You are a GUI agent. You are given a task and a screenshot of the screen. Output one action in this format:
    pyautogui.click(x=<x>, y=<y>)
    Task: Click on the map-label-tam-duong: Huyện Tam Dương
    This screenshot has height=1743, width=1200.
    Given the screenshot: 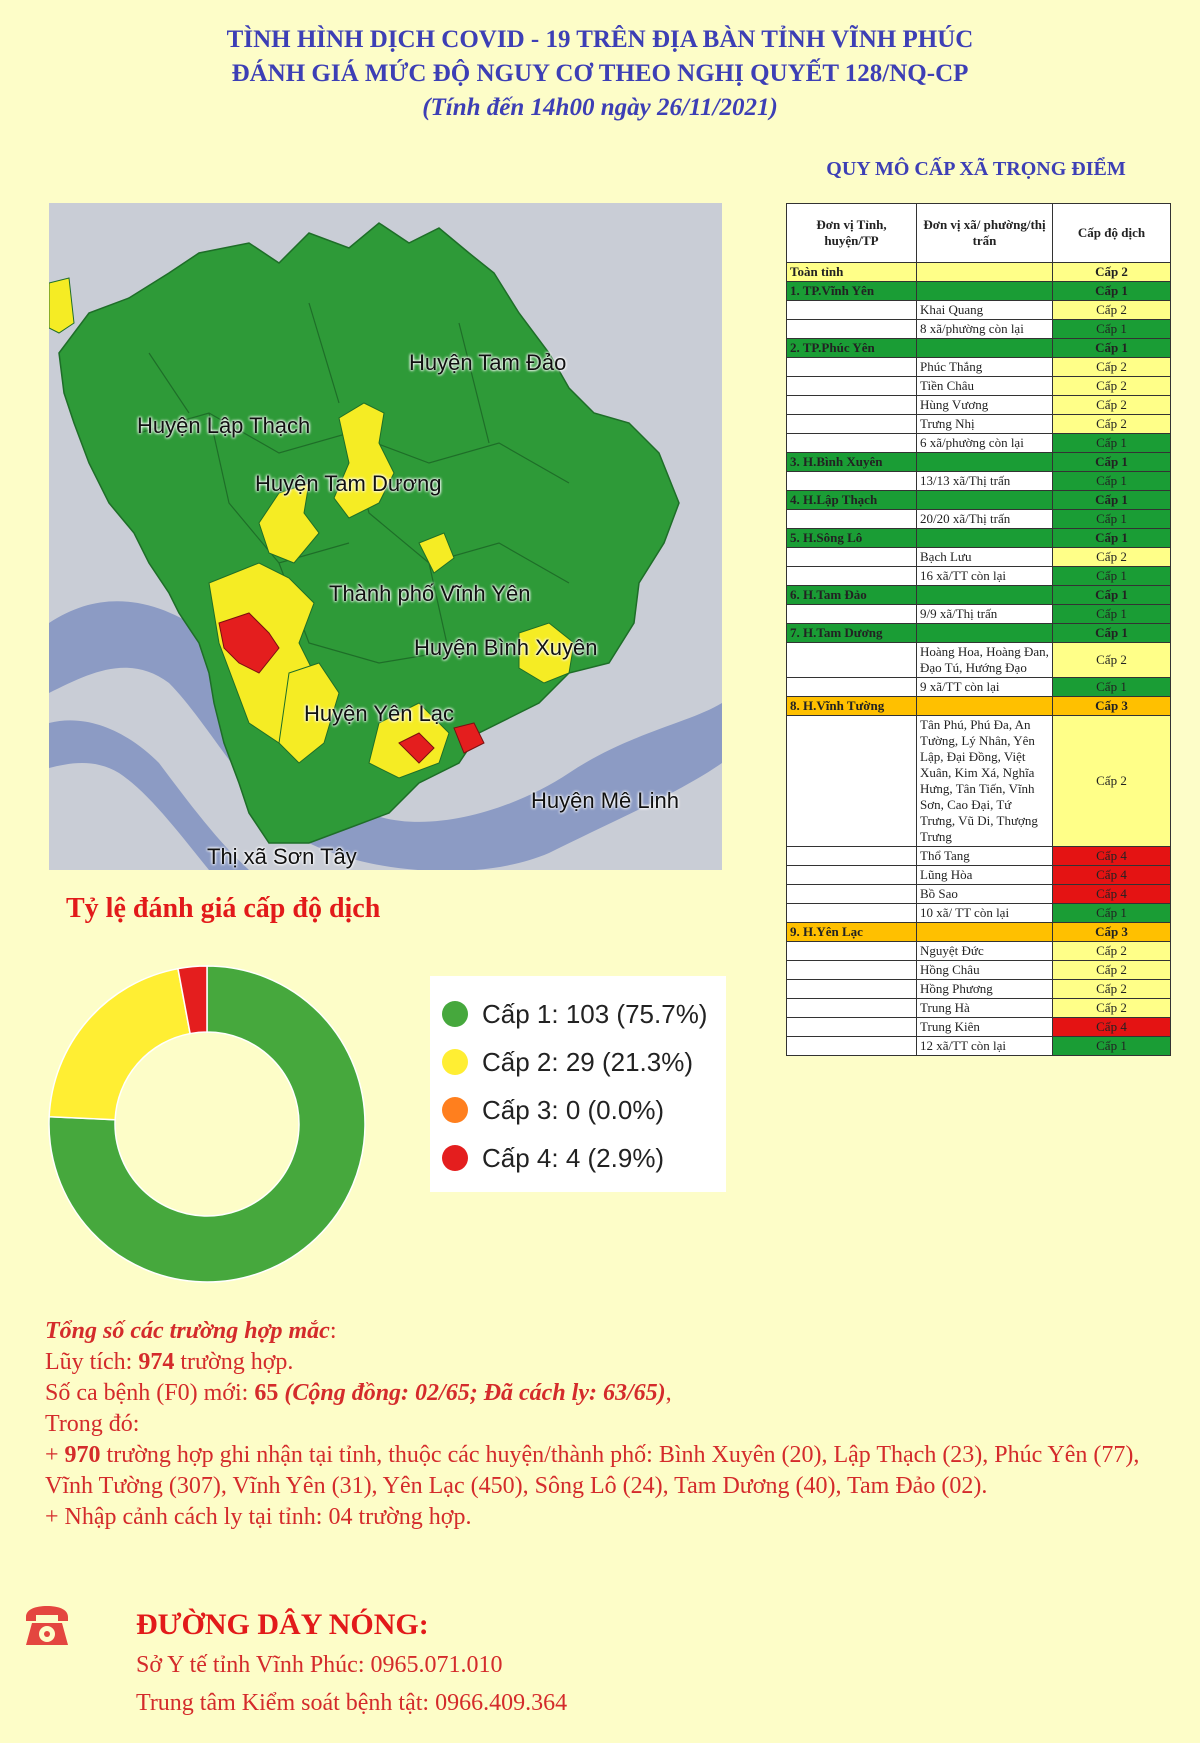 What is the action you would take?
    pyautogui.click(x=348, y=483)
    